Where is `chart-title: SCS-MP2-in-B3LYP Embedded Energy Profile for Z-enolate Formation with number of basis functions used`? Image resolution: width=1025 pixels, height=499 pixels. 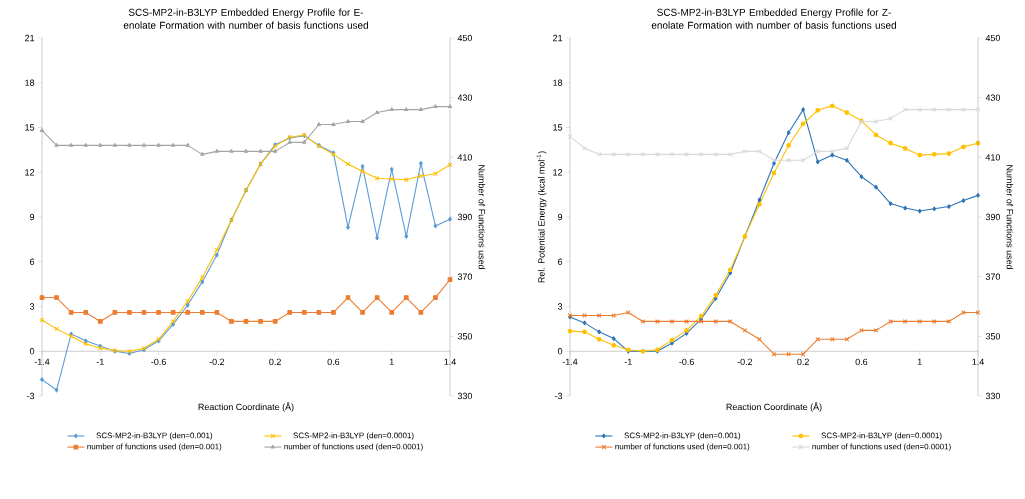 chart-title: SCS-MP2-in-B3LYP Embedded Energy Profile for Z-enolate Formation with number of basis functions used is located at coordinates (773, 18).